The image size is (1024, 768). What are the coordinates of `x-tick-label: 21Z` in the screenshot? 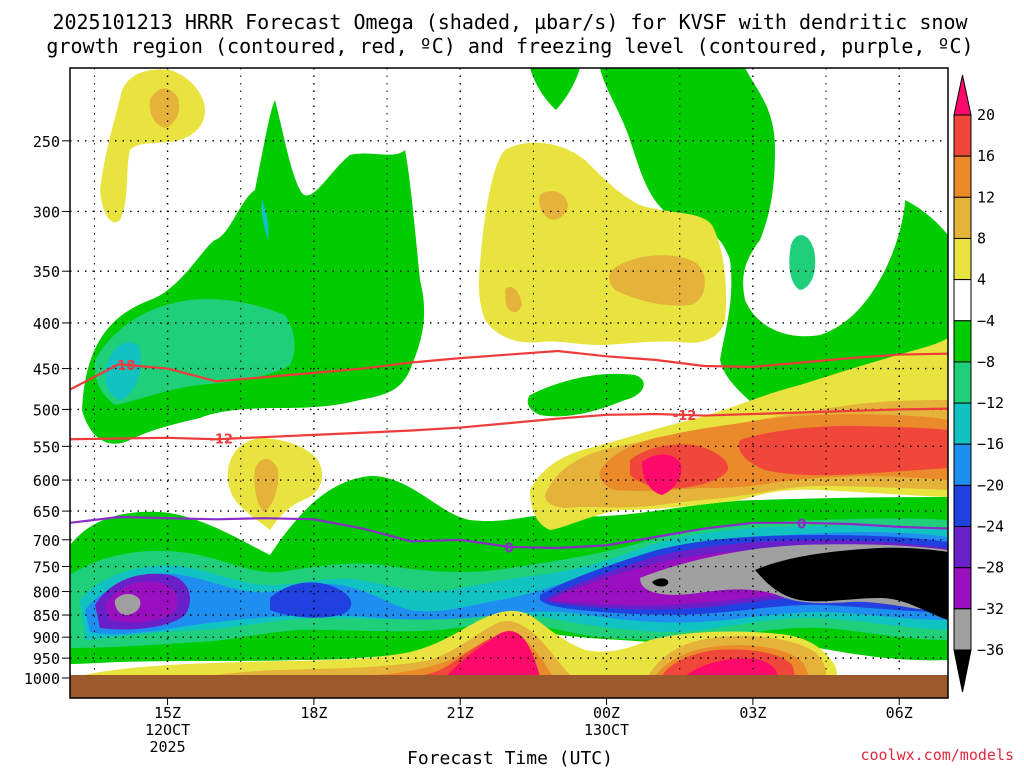 It's located at (460, 713).